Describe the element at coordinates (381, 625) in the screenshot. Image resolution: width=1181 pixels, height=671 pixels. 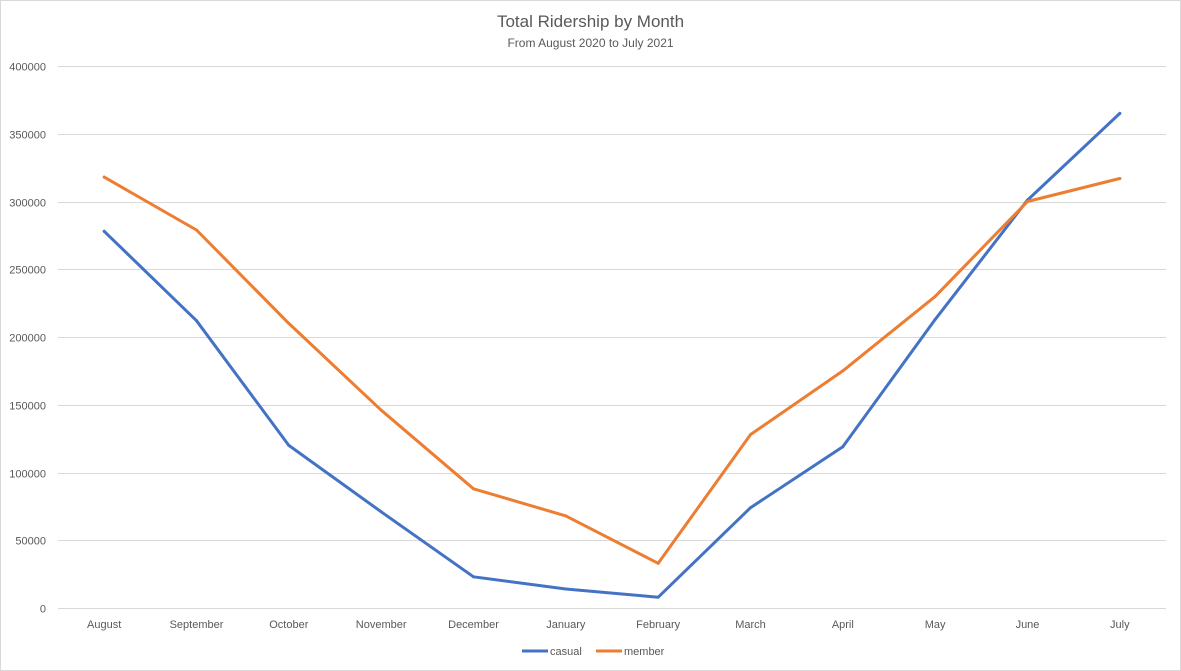
I see `x-tick-label: November` at that location.